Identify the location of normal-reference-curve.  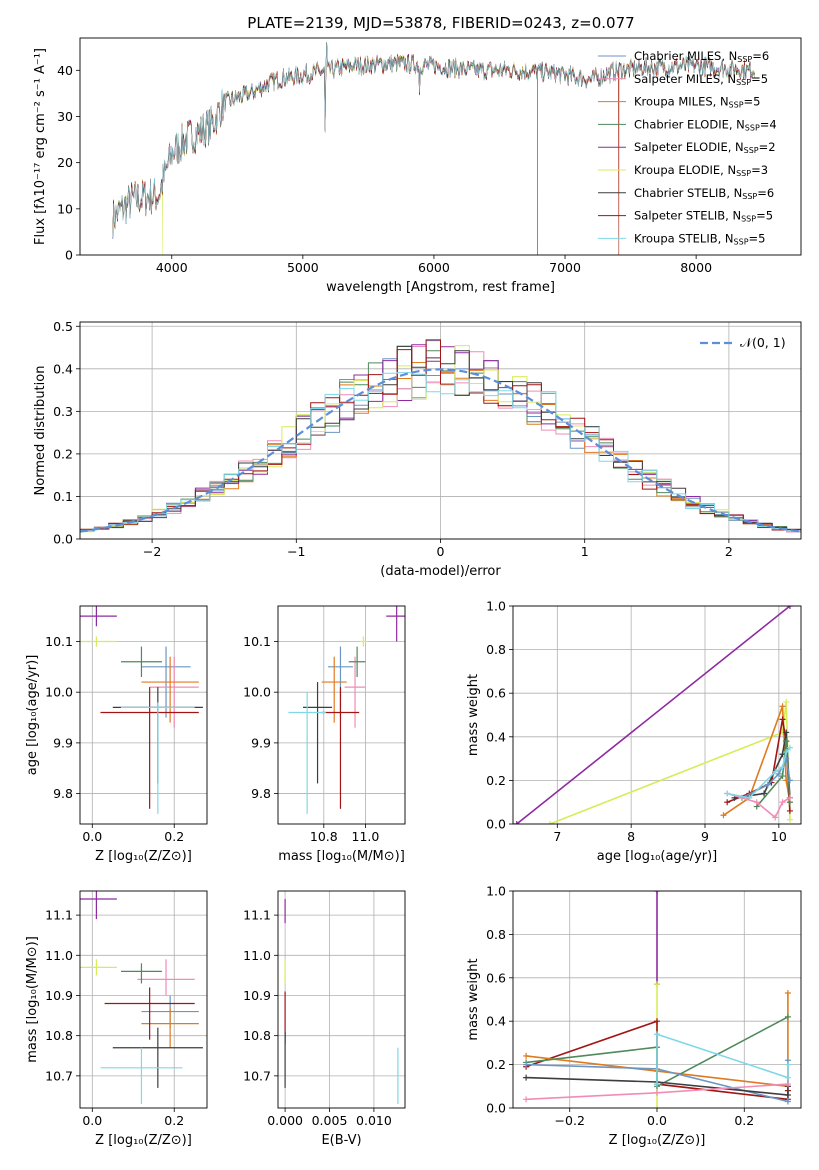
(440, 450).